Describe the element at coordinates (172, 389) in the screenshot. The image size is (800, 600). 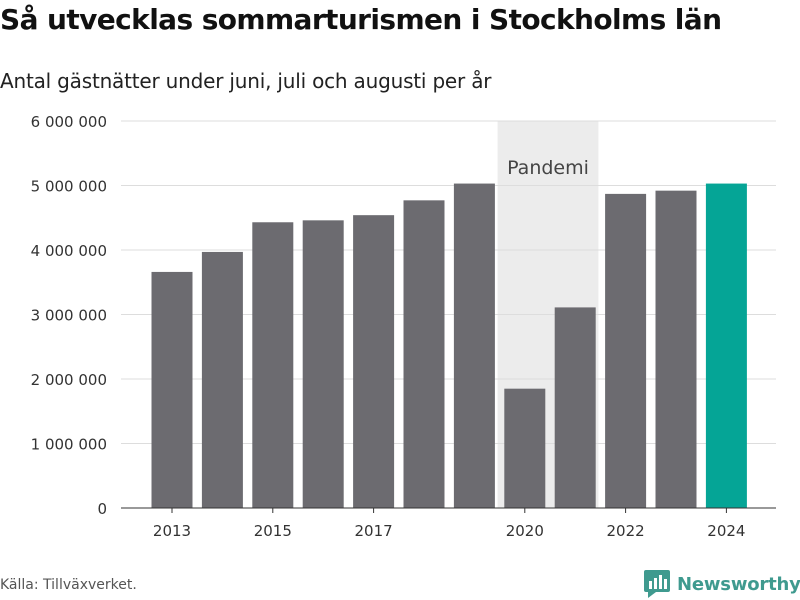
I see `bar-2013` at that location.